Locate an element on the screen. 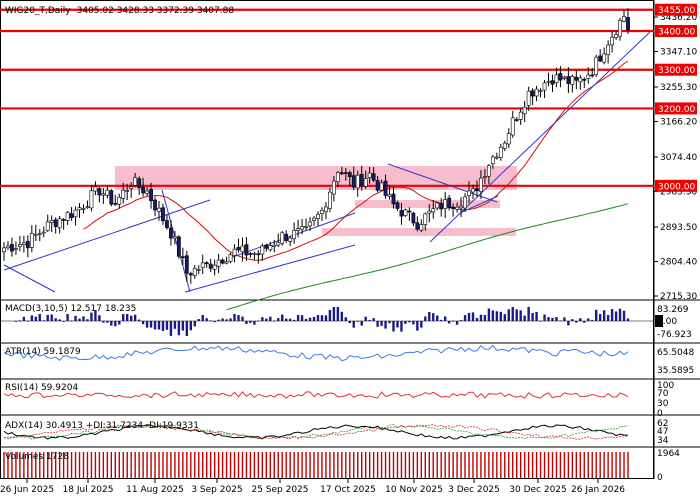  date-tick-label: 10 Nov 2025 is located at coordinates (414, 490).